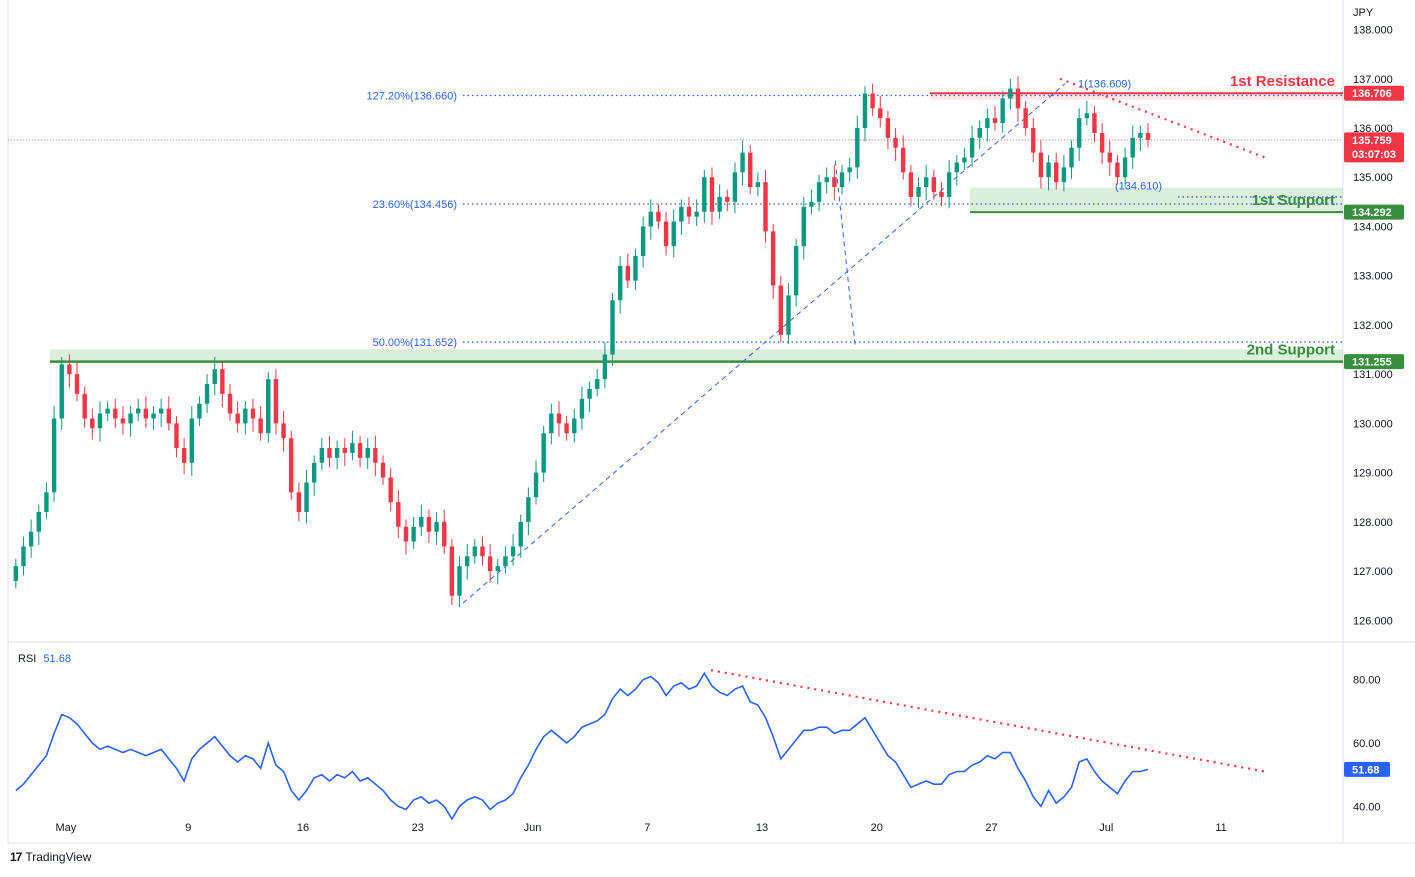 This screenshot has width=1415, height=877. Describe the element at coordinates (1138, 187) in the screenshot. I see `swing-label: (134.610)` at that location.